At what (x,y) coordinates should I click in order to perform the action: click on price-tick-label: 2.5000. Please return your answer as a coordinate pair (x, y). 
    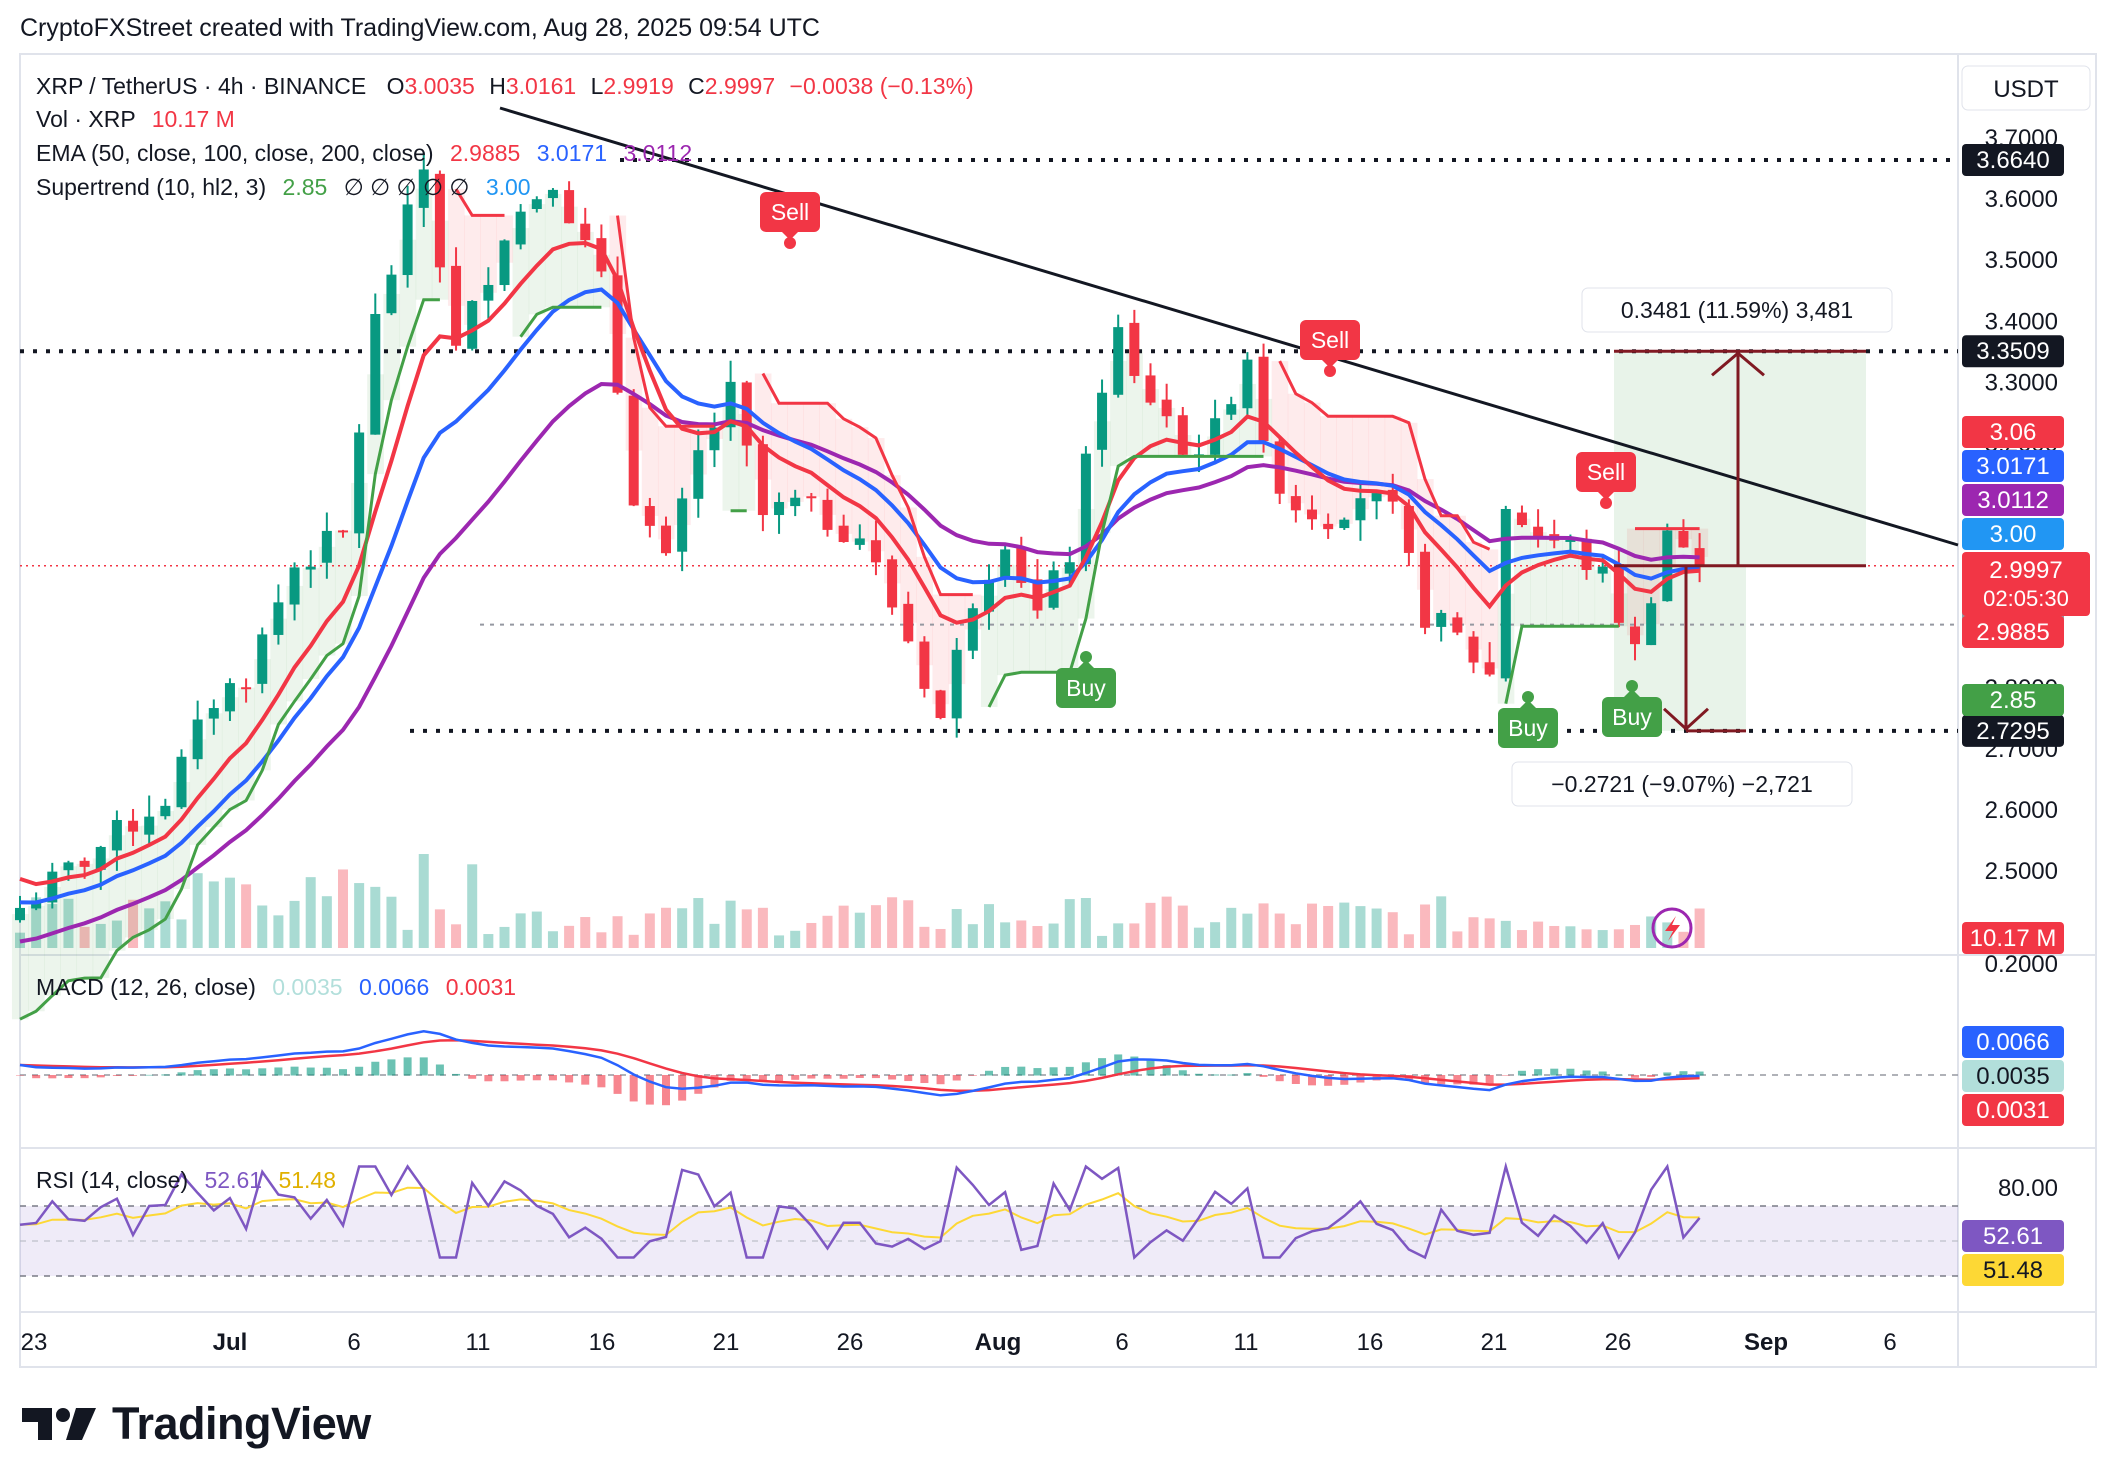
    Looking at the image, I should click on (2021, 871).